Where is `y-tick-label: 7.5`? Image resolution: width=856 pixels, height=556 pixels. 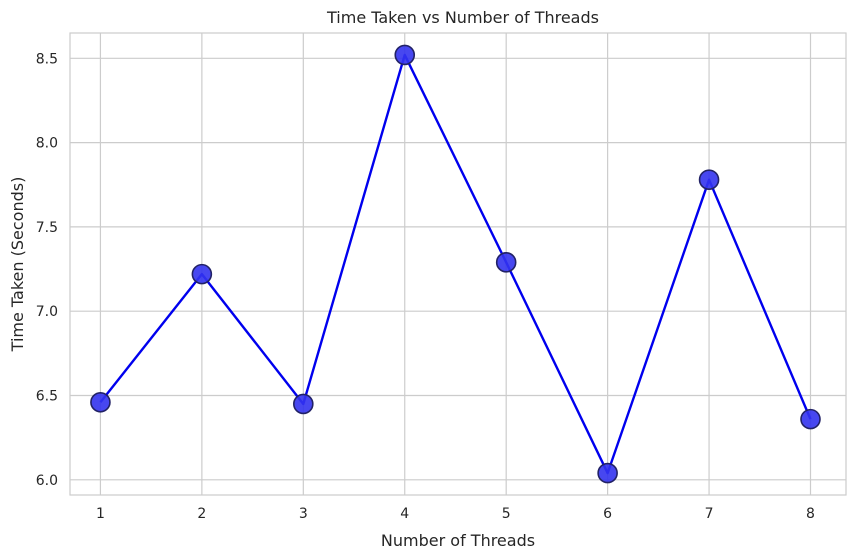
y-tick-label: 7.5 is located at coordinates (47, 228).